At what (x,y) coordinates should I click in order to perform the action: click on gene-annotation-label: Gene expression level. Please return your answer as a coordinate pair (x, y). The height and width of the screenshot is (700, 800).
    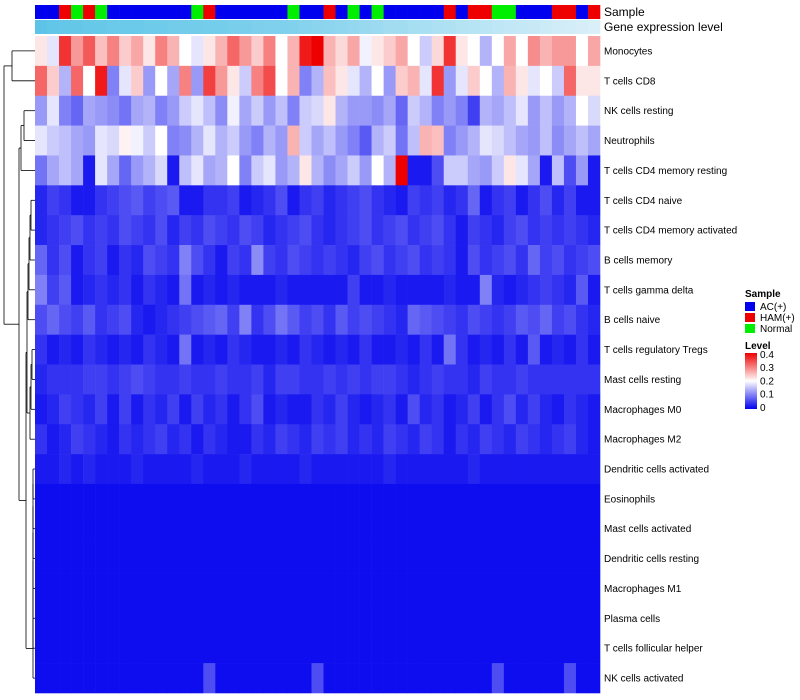
    Looking at the image, I should click on (663, 27).